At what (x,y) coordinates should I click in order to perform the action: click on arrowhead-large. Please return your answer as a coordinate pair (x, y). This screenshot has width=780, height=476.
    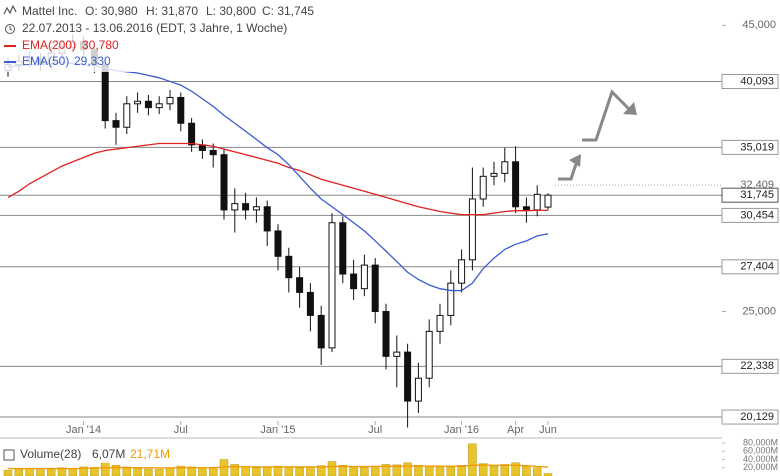
    Looking at the image, I should click on (630, 108).